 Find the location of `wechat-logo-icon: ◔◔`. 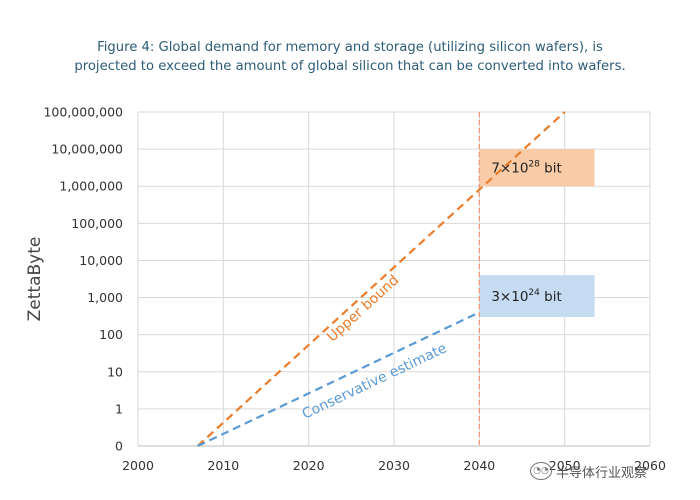

wechat-logo-icon: ◔◔ is located at coordinates (541, 471).